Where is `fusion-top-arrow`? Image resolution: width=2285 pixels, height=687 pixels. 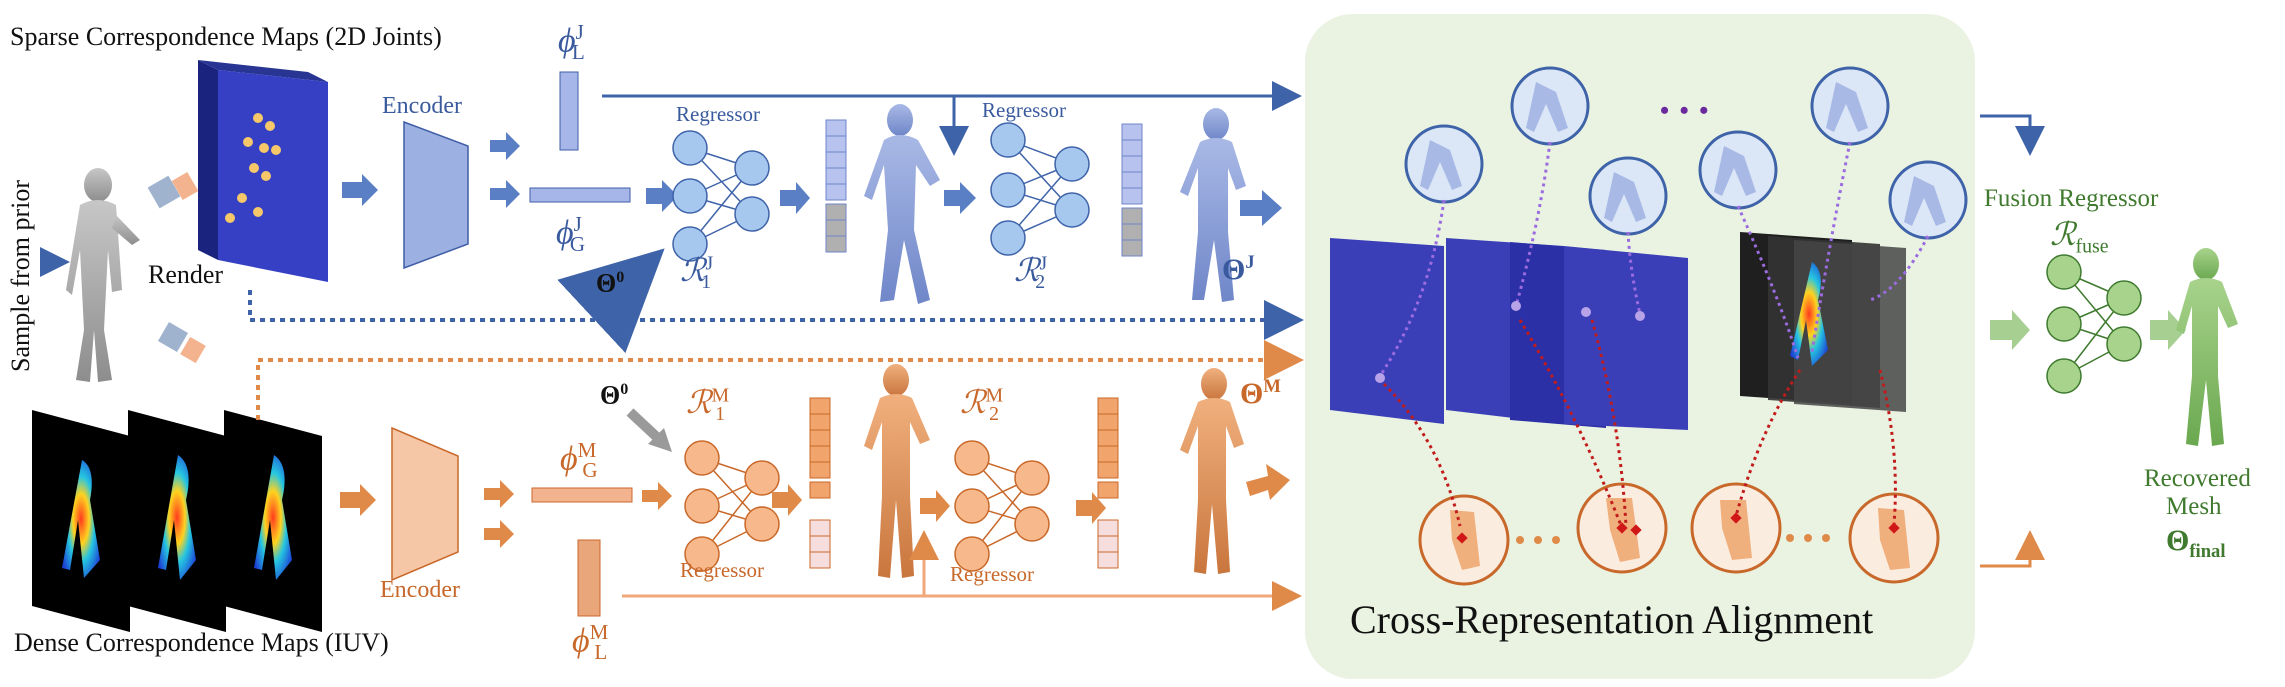
fusion-top-arrow is located at coordinates (2012, 135).